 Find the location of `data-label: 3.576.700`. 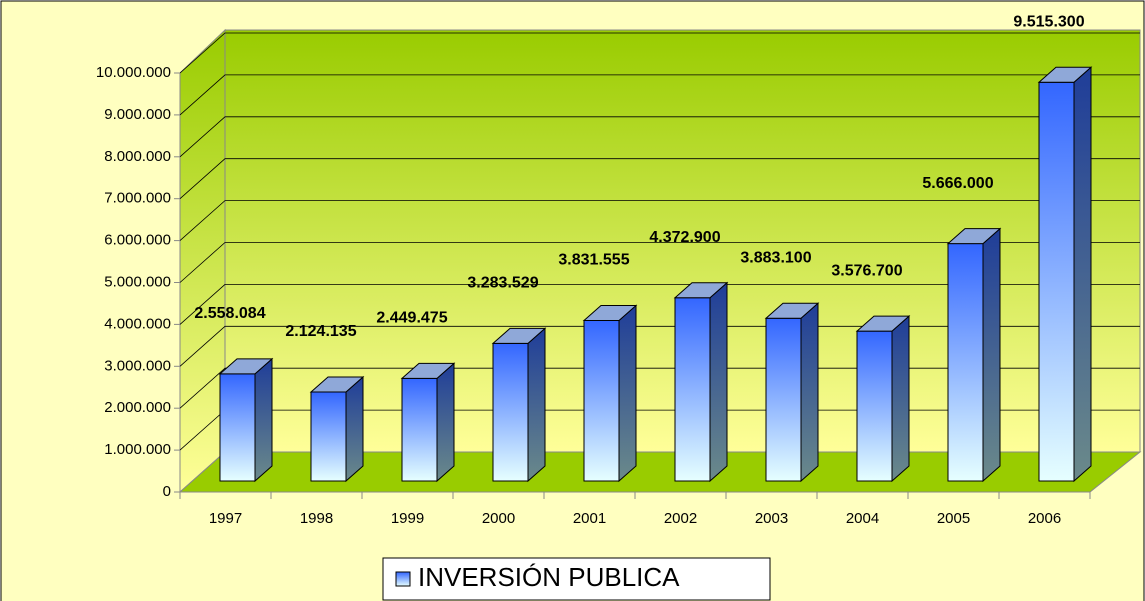

data-label: 3.576.700 is located at coordinates (866, 270).